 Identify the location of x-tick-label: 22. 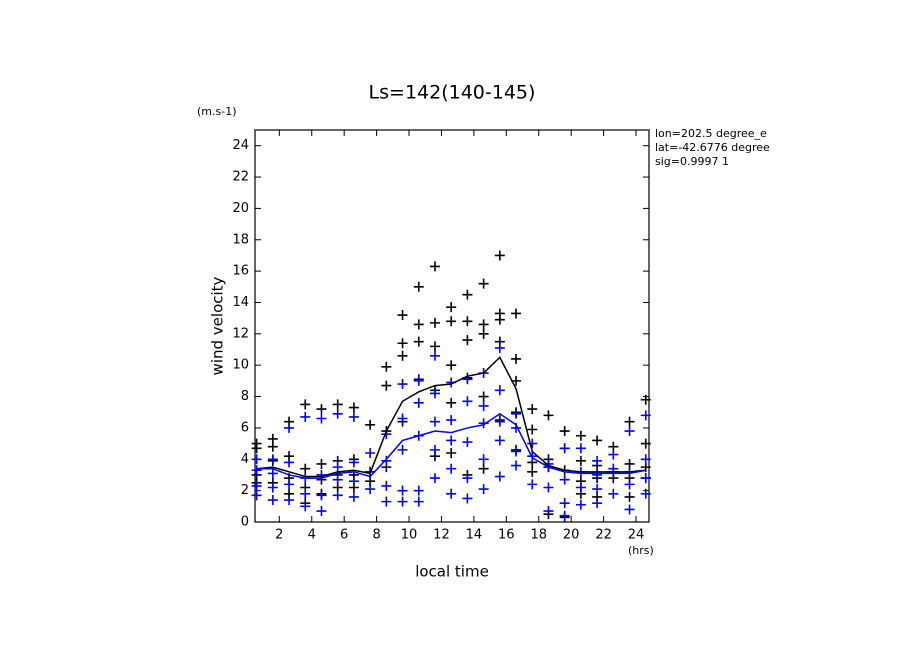
(603, 535).